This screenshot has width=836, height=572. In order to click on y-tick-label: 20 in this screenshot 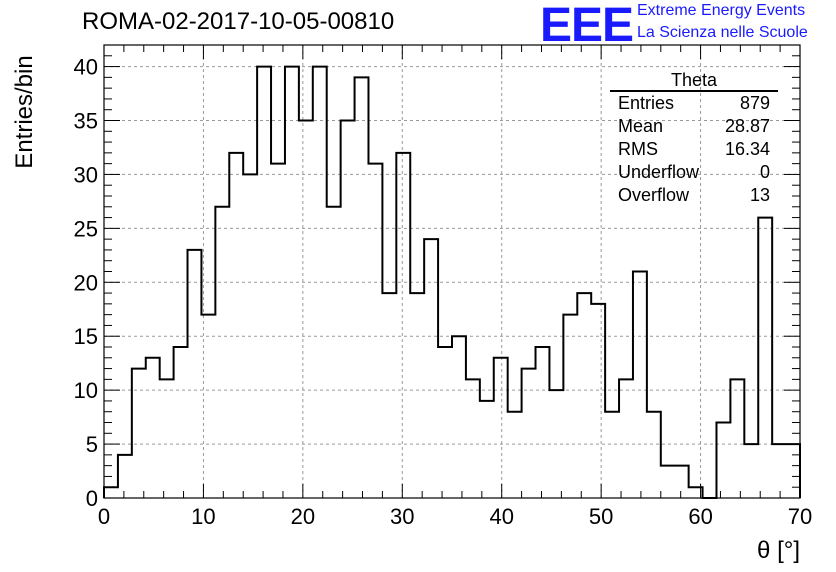, I will do `click(86, 282)`.